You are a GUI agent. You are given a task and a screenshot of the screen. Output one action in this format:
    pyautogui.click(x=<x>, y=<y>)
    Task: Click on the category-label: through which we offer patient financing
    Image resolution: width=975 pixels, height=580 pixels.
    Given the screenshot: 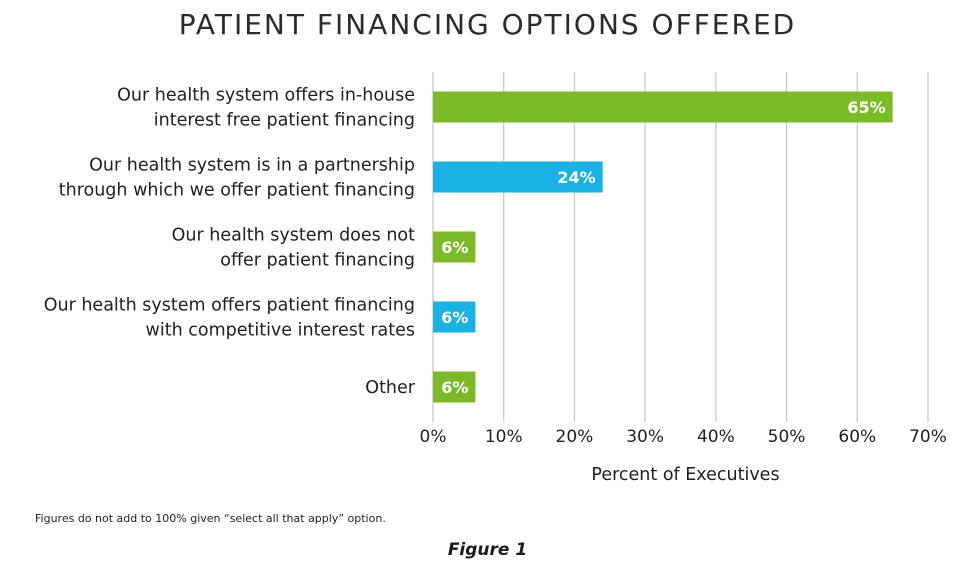 What is the action you would take?
    pyautogui.click(x=237, y=191)
    